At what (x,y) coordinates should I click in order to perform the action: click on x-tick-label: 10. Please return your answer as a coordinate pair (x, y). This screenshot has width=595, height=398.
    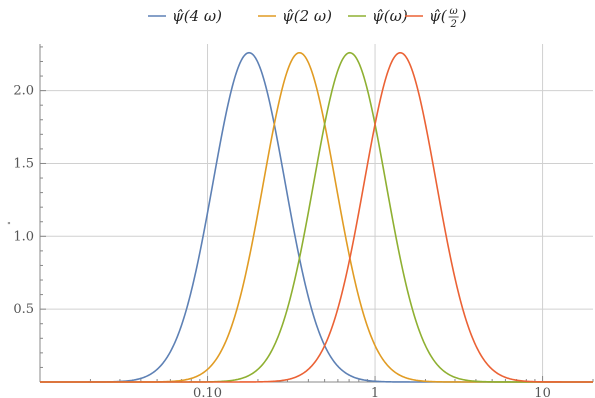
    Looking at the image, I should click on (542, 392).